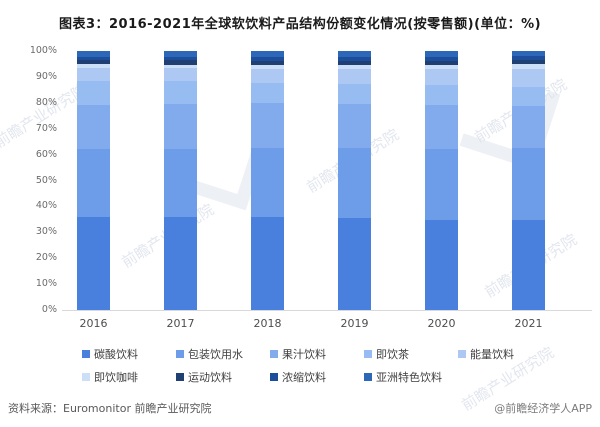  I want to click on x-tick-slot: 2021, so click(528, 323).